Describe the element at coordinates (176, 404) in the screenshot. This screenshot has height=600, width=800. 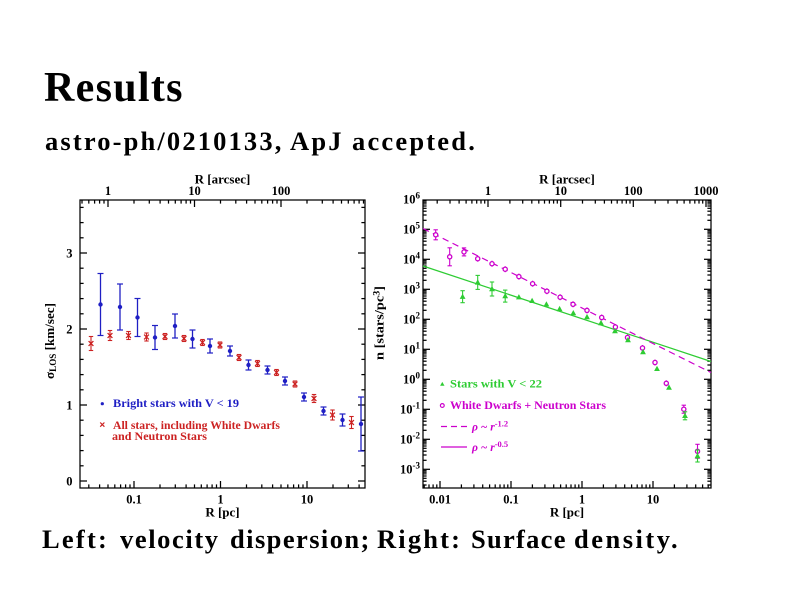
I see `svg-text: Bright stars with V < 19` at that location.